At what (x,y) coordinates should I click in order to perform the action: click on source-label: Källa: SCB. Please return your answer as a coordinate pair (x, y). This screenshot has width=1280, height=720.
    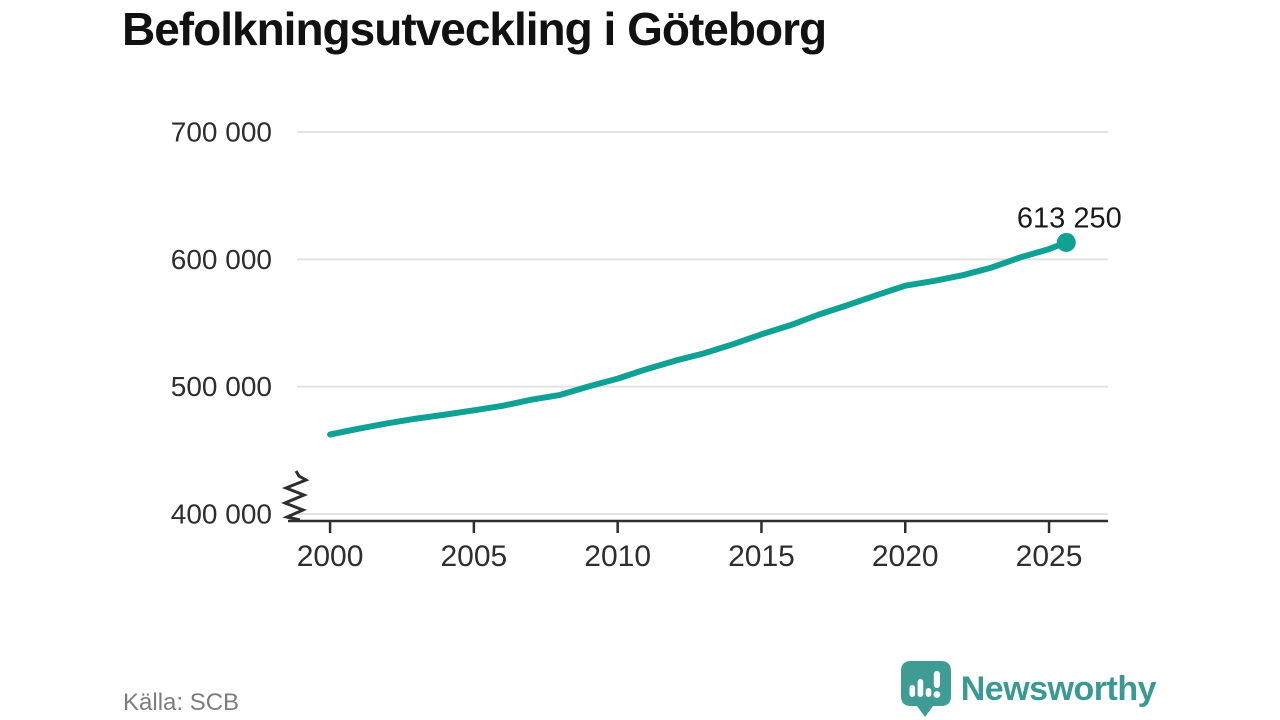
    Looking at the image, I should click on (181, 702).